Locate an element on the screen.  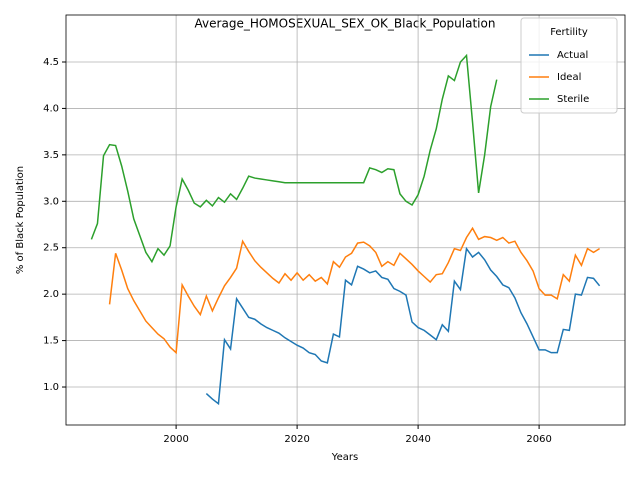
legend-label: Ideal is located at coordinates (569, 77).